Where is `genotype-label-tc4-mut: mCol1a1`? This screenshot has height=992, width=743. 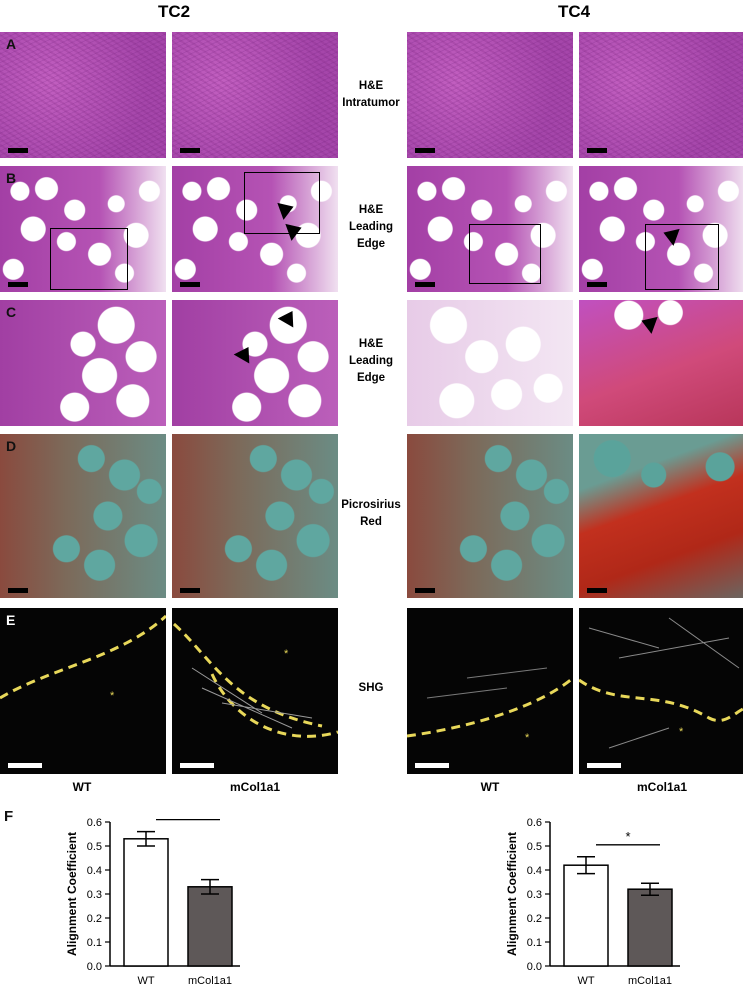 genotype-label-tc4-mut: mCol1a1 is located at coordinates (662, 787).